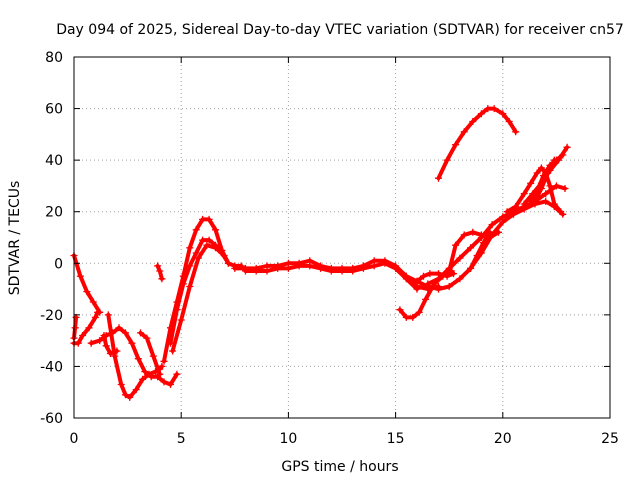 The height and width of the screenshot is (480, 640). Describe the element at coordinates (51, 367) in the screenshot. I see `y-tick-label: -40` at that location.